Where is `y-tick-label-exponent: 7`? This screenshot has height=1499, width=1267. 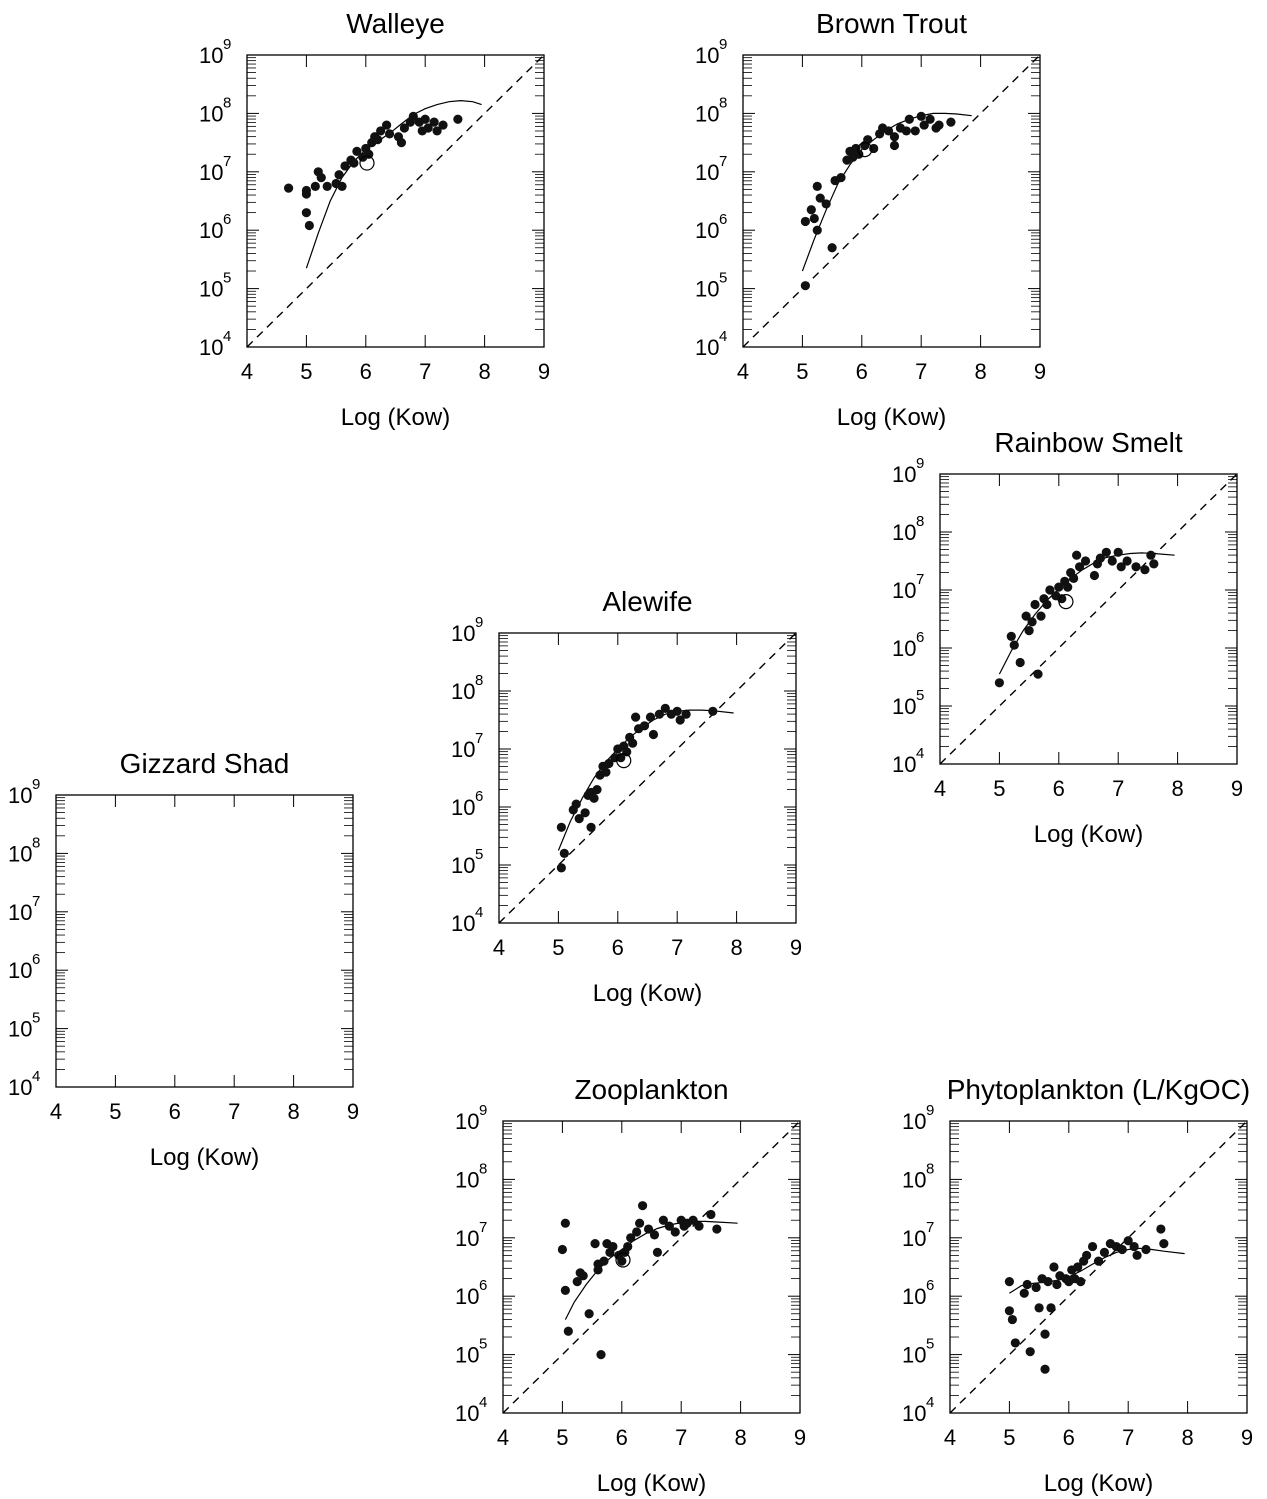 y-tick-label-exponent: 7 is located at coordinates (483, 1227).